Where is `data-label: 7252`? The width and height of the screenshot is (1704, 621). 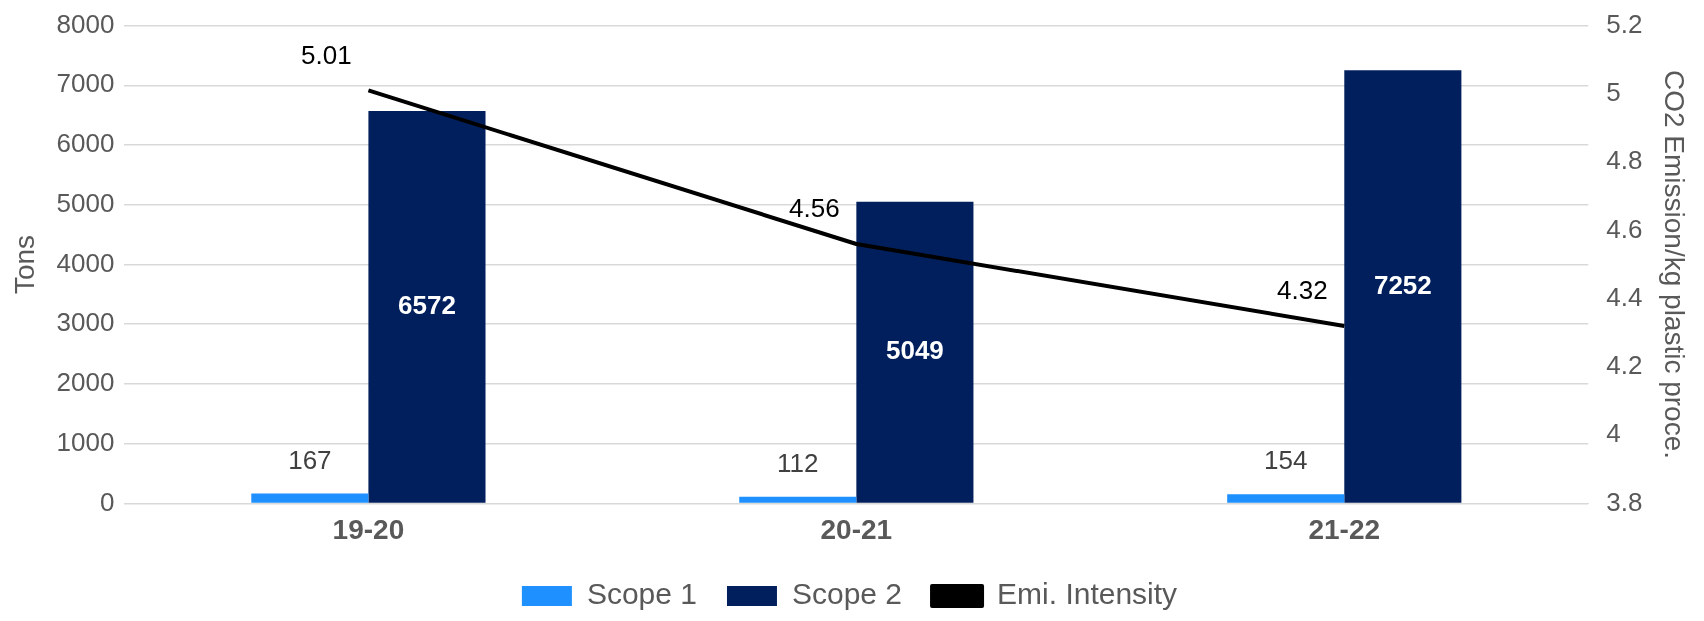 data-label: 7252 is located at coordinates (1402, 284).